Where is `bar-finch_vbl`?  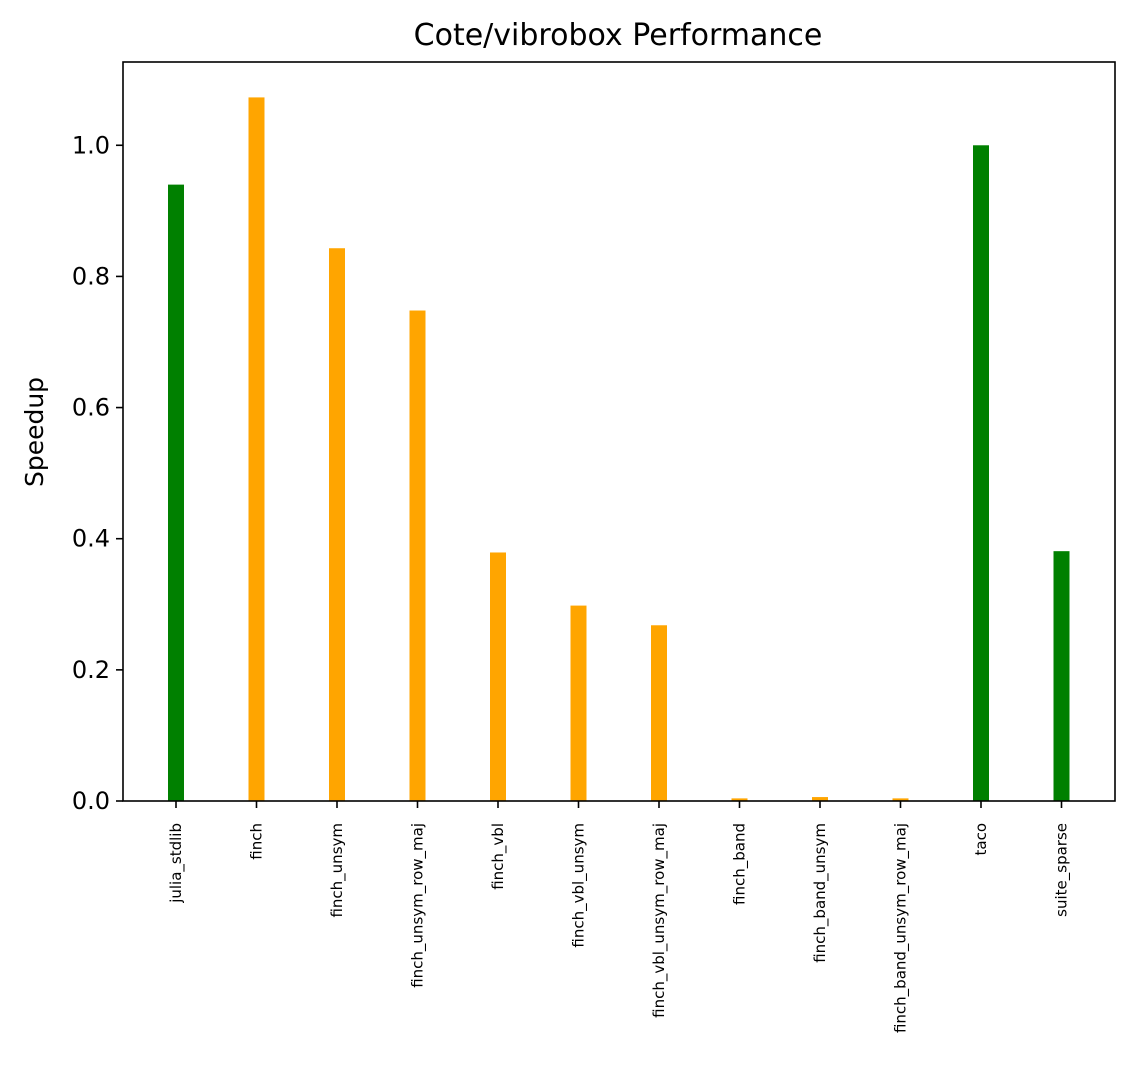
bar-finch_vbl is located at coordinates (498, 676).